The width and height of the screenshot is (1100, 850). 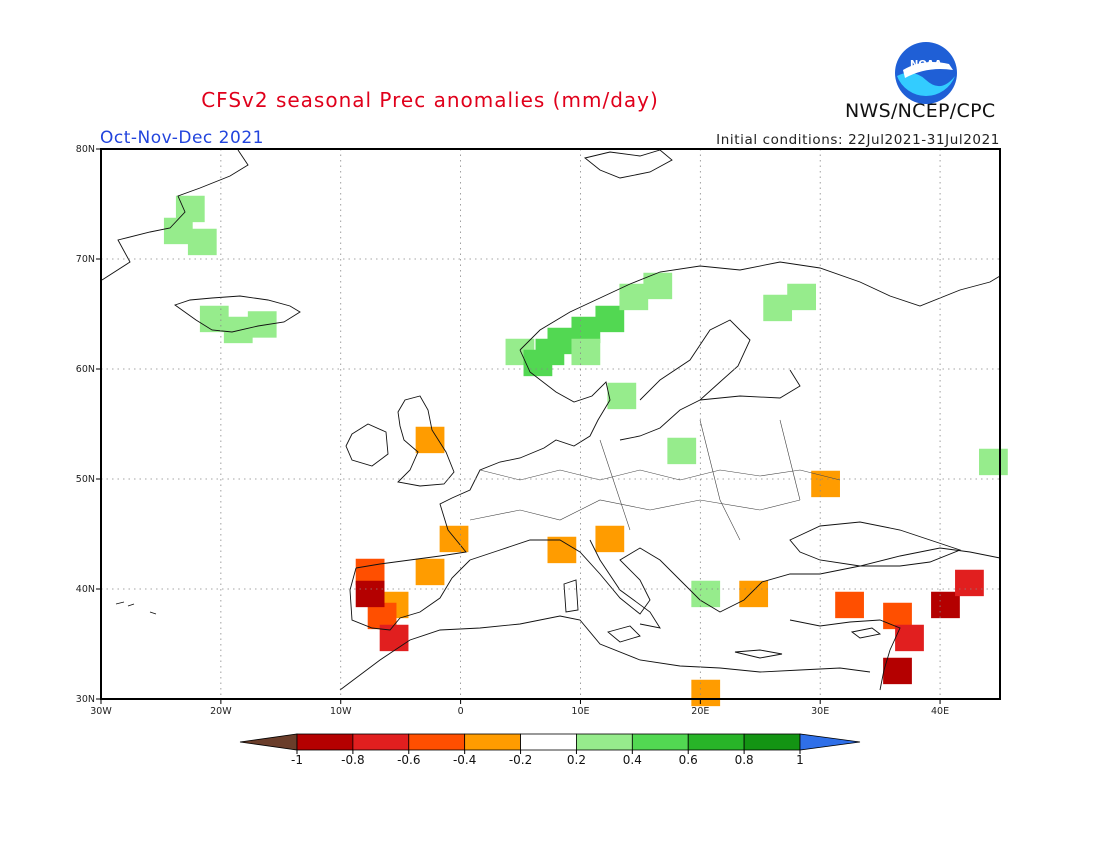 I want to click on initial-conditions-label: Initial conditions: 22Jul2021-31Jul2021, so click(x=858, y=140).